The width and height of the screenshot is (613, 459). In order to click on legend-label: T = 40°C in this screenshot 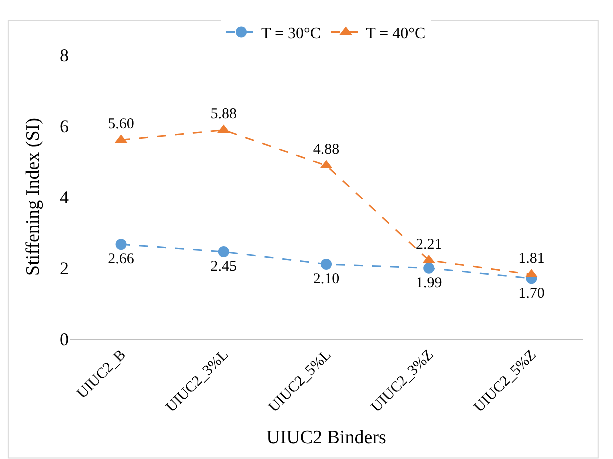, I will do `click(396, 33)`.